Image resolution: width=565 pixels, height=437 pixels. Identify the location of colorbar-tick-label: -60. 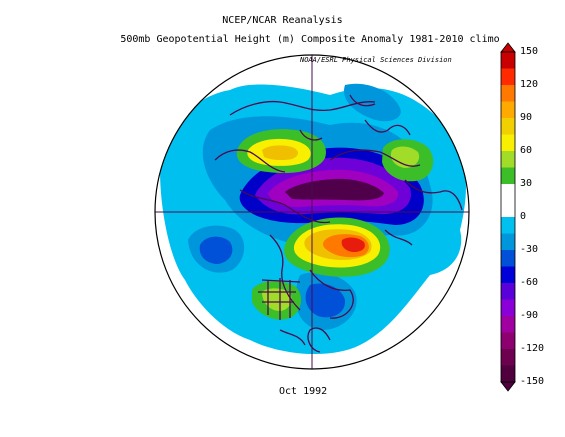
(529, 282).